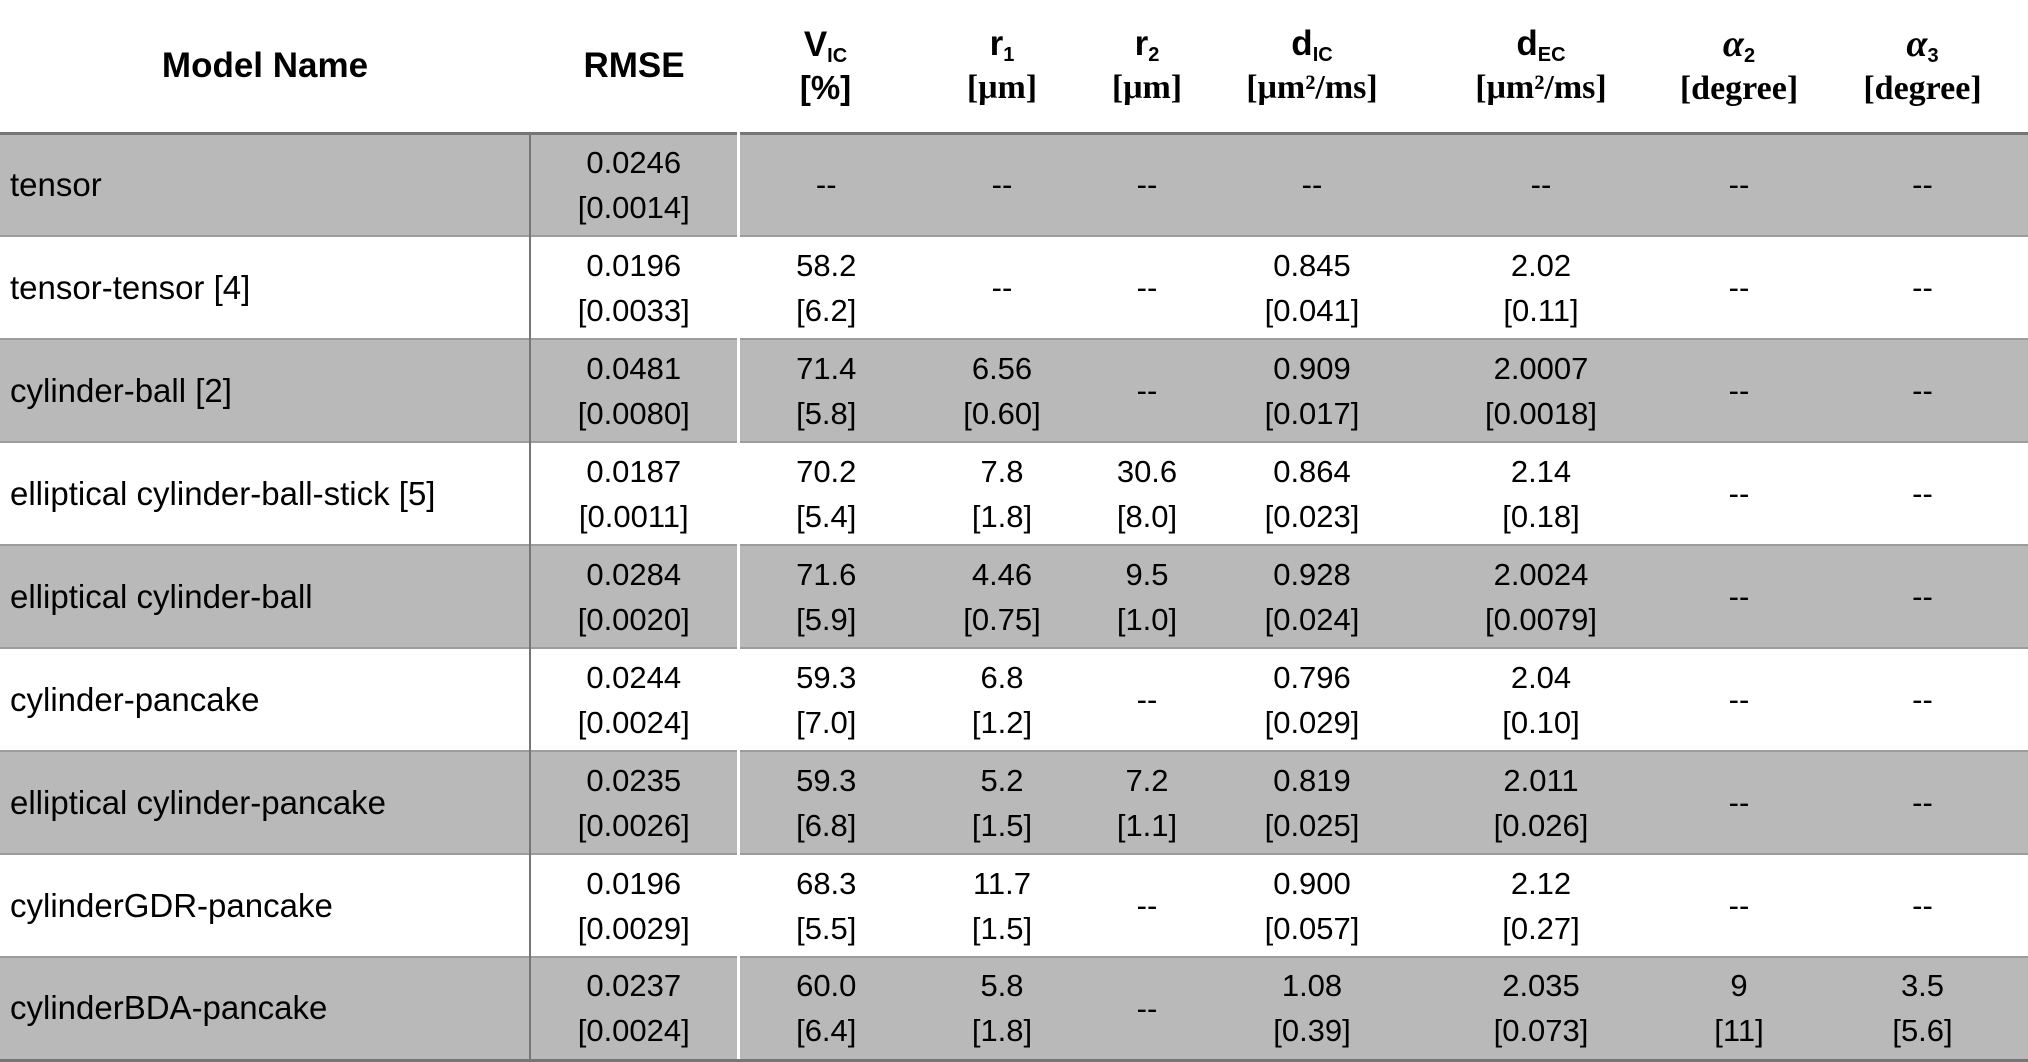 The width and height of the screenshot is (2028, 1062). Describe the element at coordinates (1312, 780) in the screenshot. I see `cell-value: 0.819` at that location.